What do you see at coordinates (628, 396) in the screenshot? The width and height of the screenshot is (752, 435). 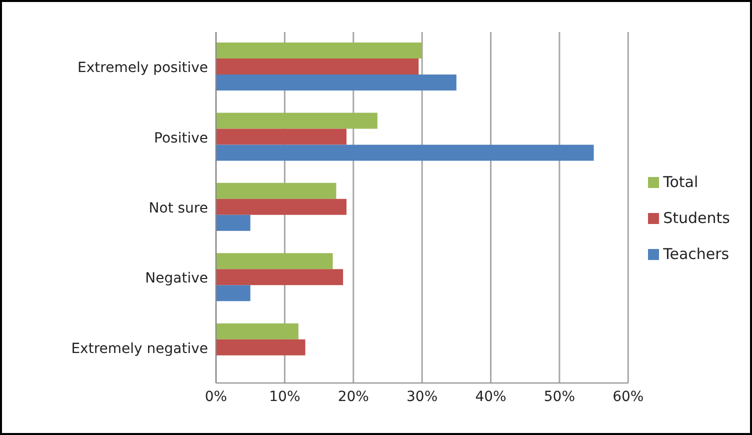 I see `x-tick-label: 60%` at bounding box center [628, 396].